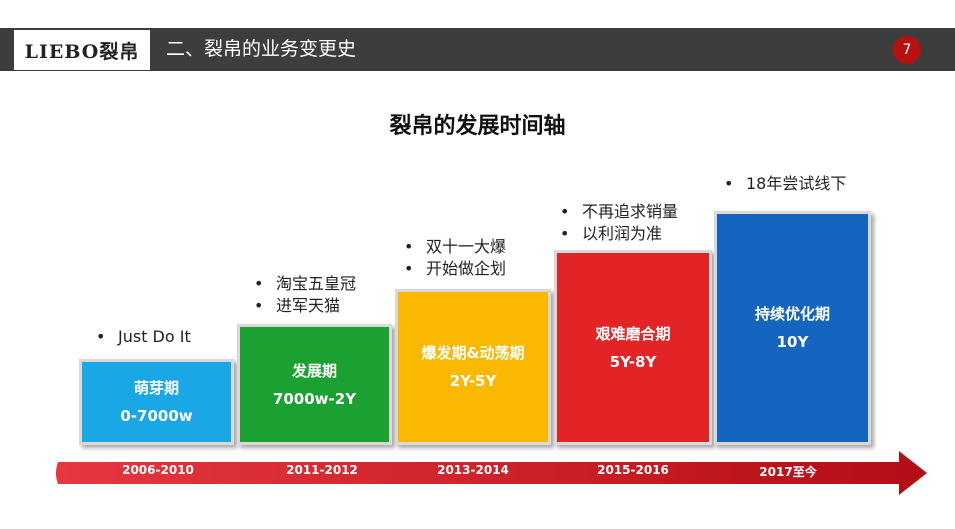 This screenshot has height=529, width=955. Describe the element at coordinates (477, 126) in the screenshot. I see `diagram-title: 裂帛的发展时间轴` at that location.